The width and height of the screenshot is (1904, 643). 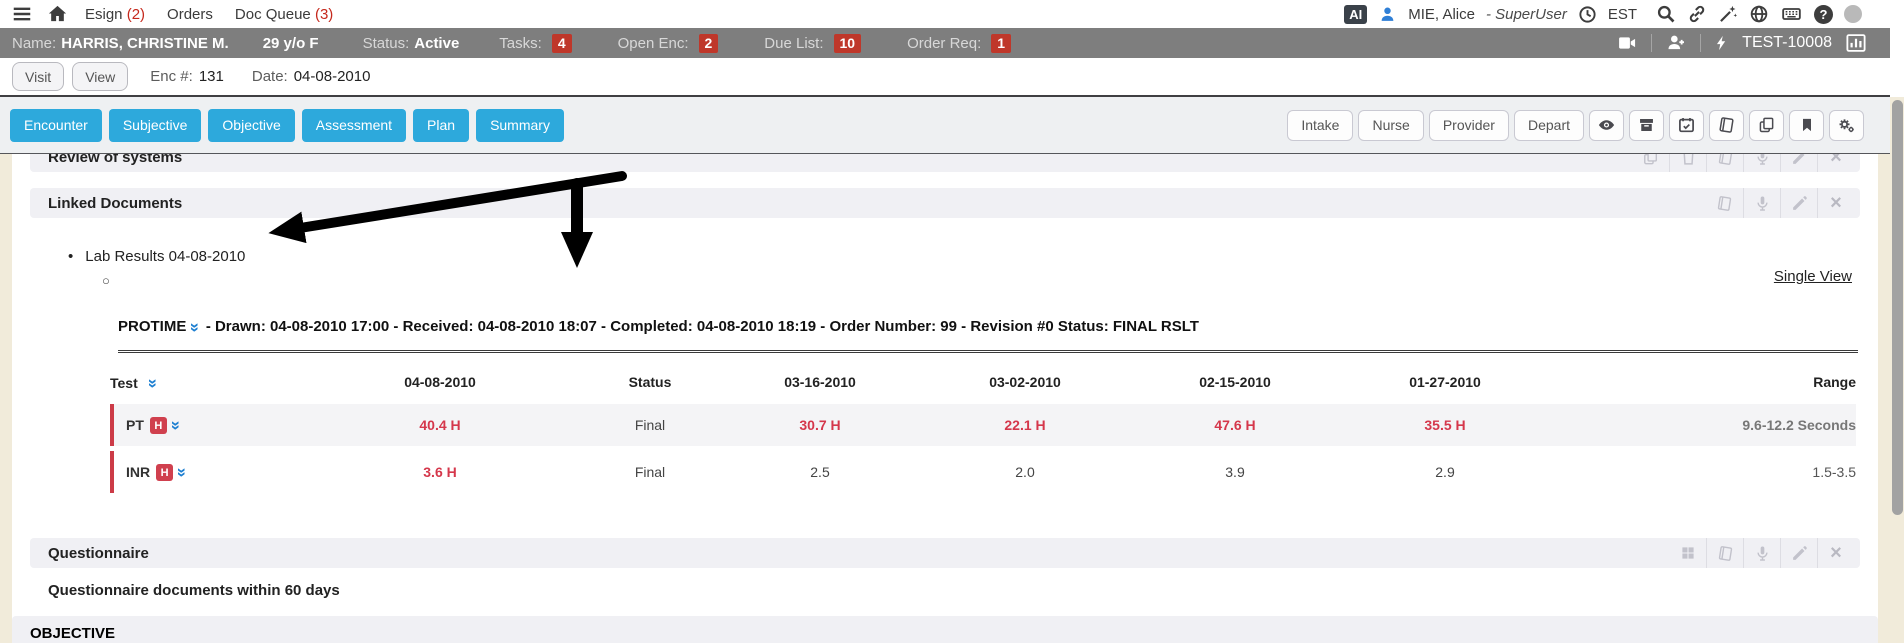 What do you see at coordinates (945, 77) in the screenshot?
I see `encounter-bar: Visit View Enc #: 131 Date: 04-08-2010` at bounding box center [945, 77].